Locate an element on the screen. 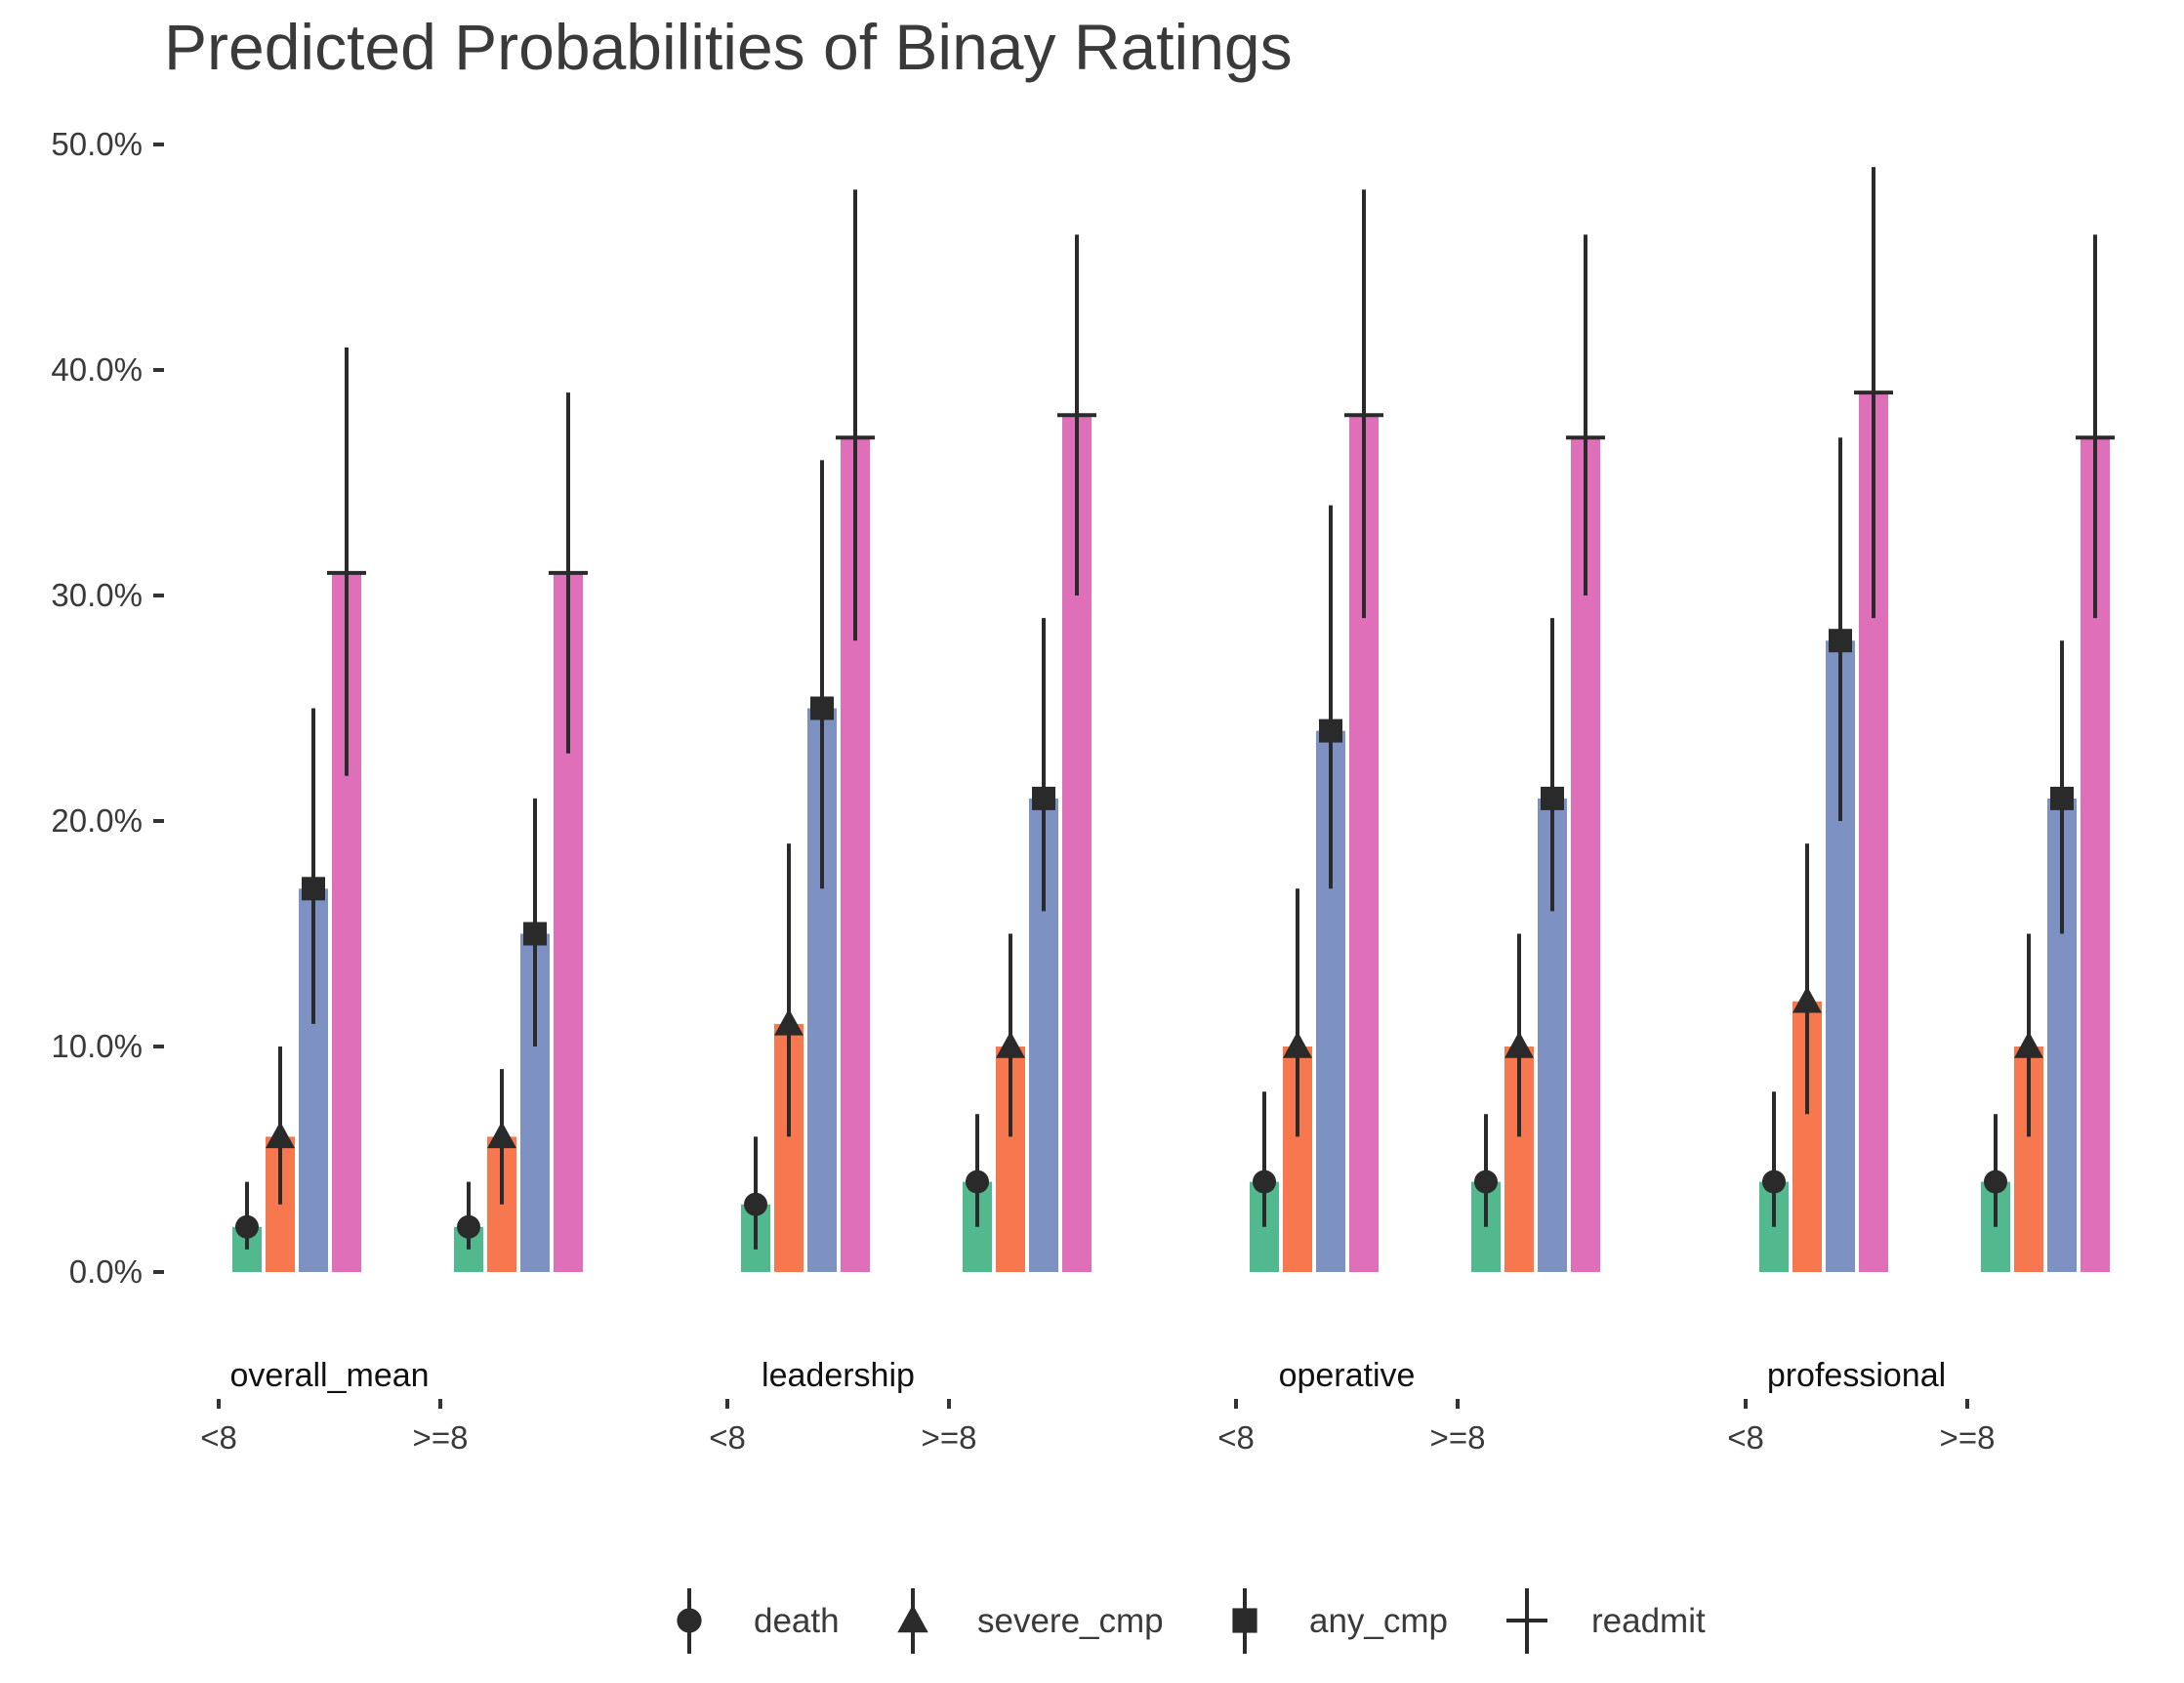 This screenshot has width=2184, height=1683. y-tick-label: 50.0% is located at coordinates (97, 144).